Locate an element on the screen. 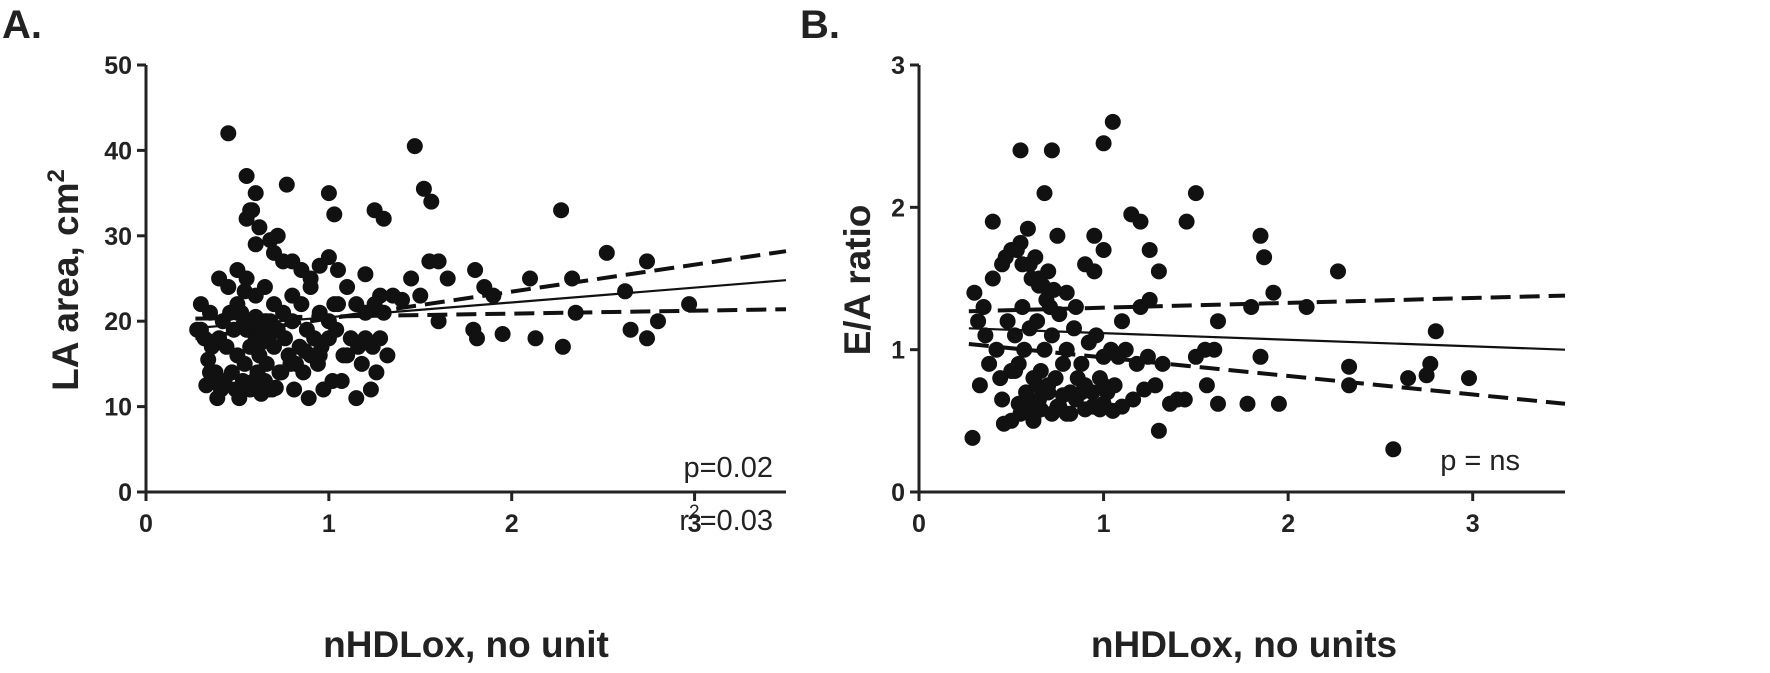 Image resolution: width=1770 pixels, height=673 pixels. panel-b-data-points is located at coordinates (1220, 285).